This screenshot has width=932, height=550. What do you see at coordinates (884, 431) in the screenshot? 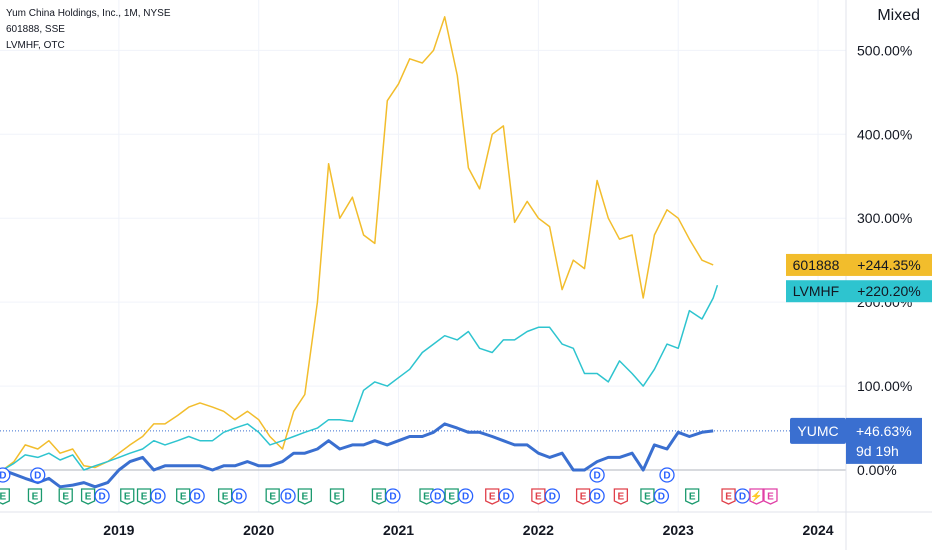
I see `label-yumc-value: +46.63%` at bounding box center [884, 431].